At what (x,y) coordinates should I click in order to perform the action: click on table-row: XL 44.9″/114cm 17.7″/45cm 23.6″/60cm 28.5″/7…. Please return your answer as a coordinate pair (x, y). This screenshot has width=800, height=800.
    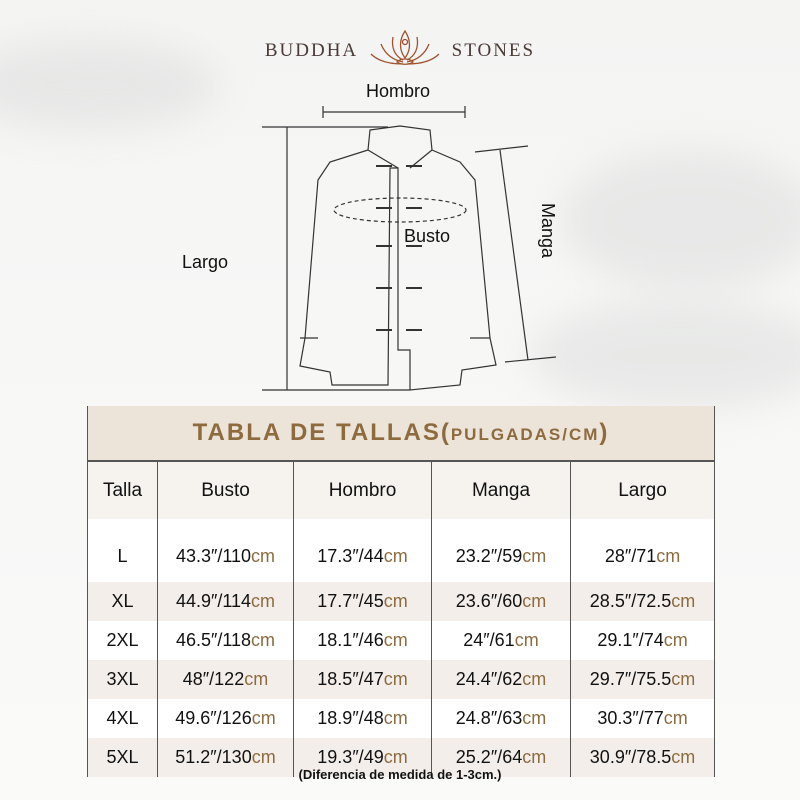
    Looking at the image, I should click on (401, 601).